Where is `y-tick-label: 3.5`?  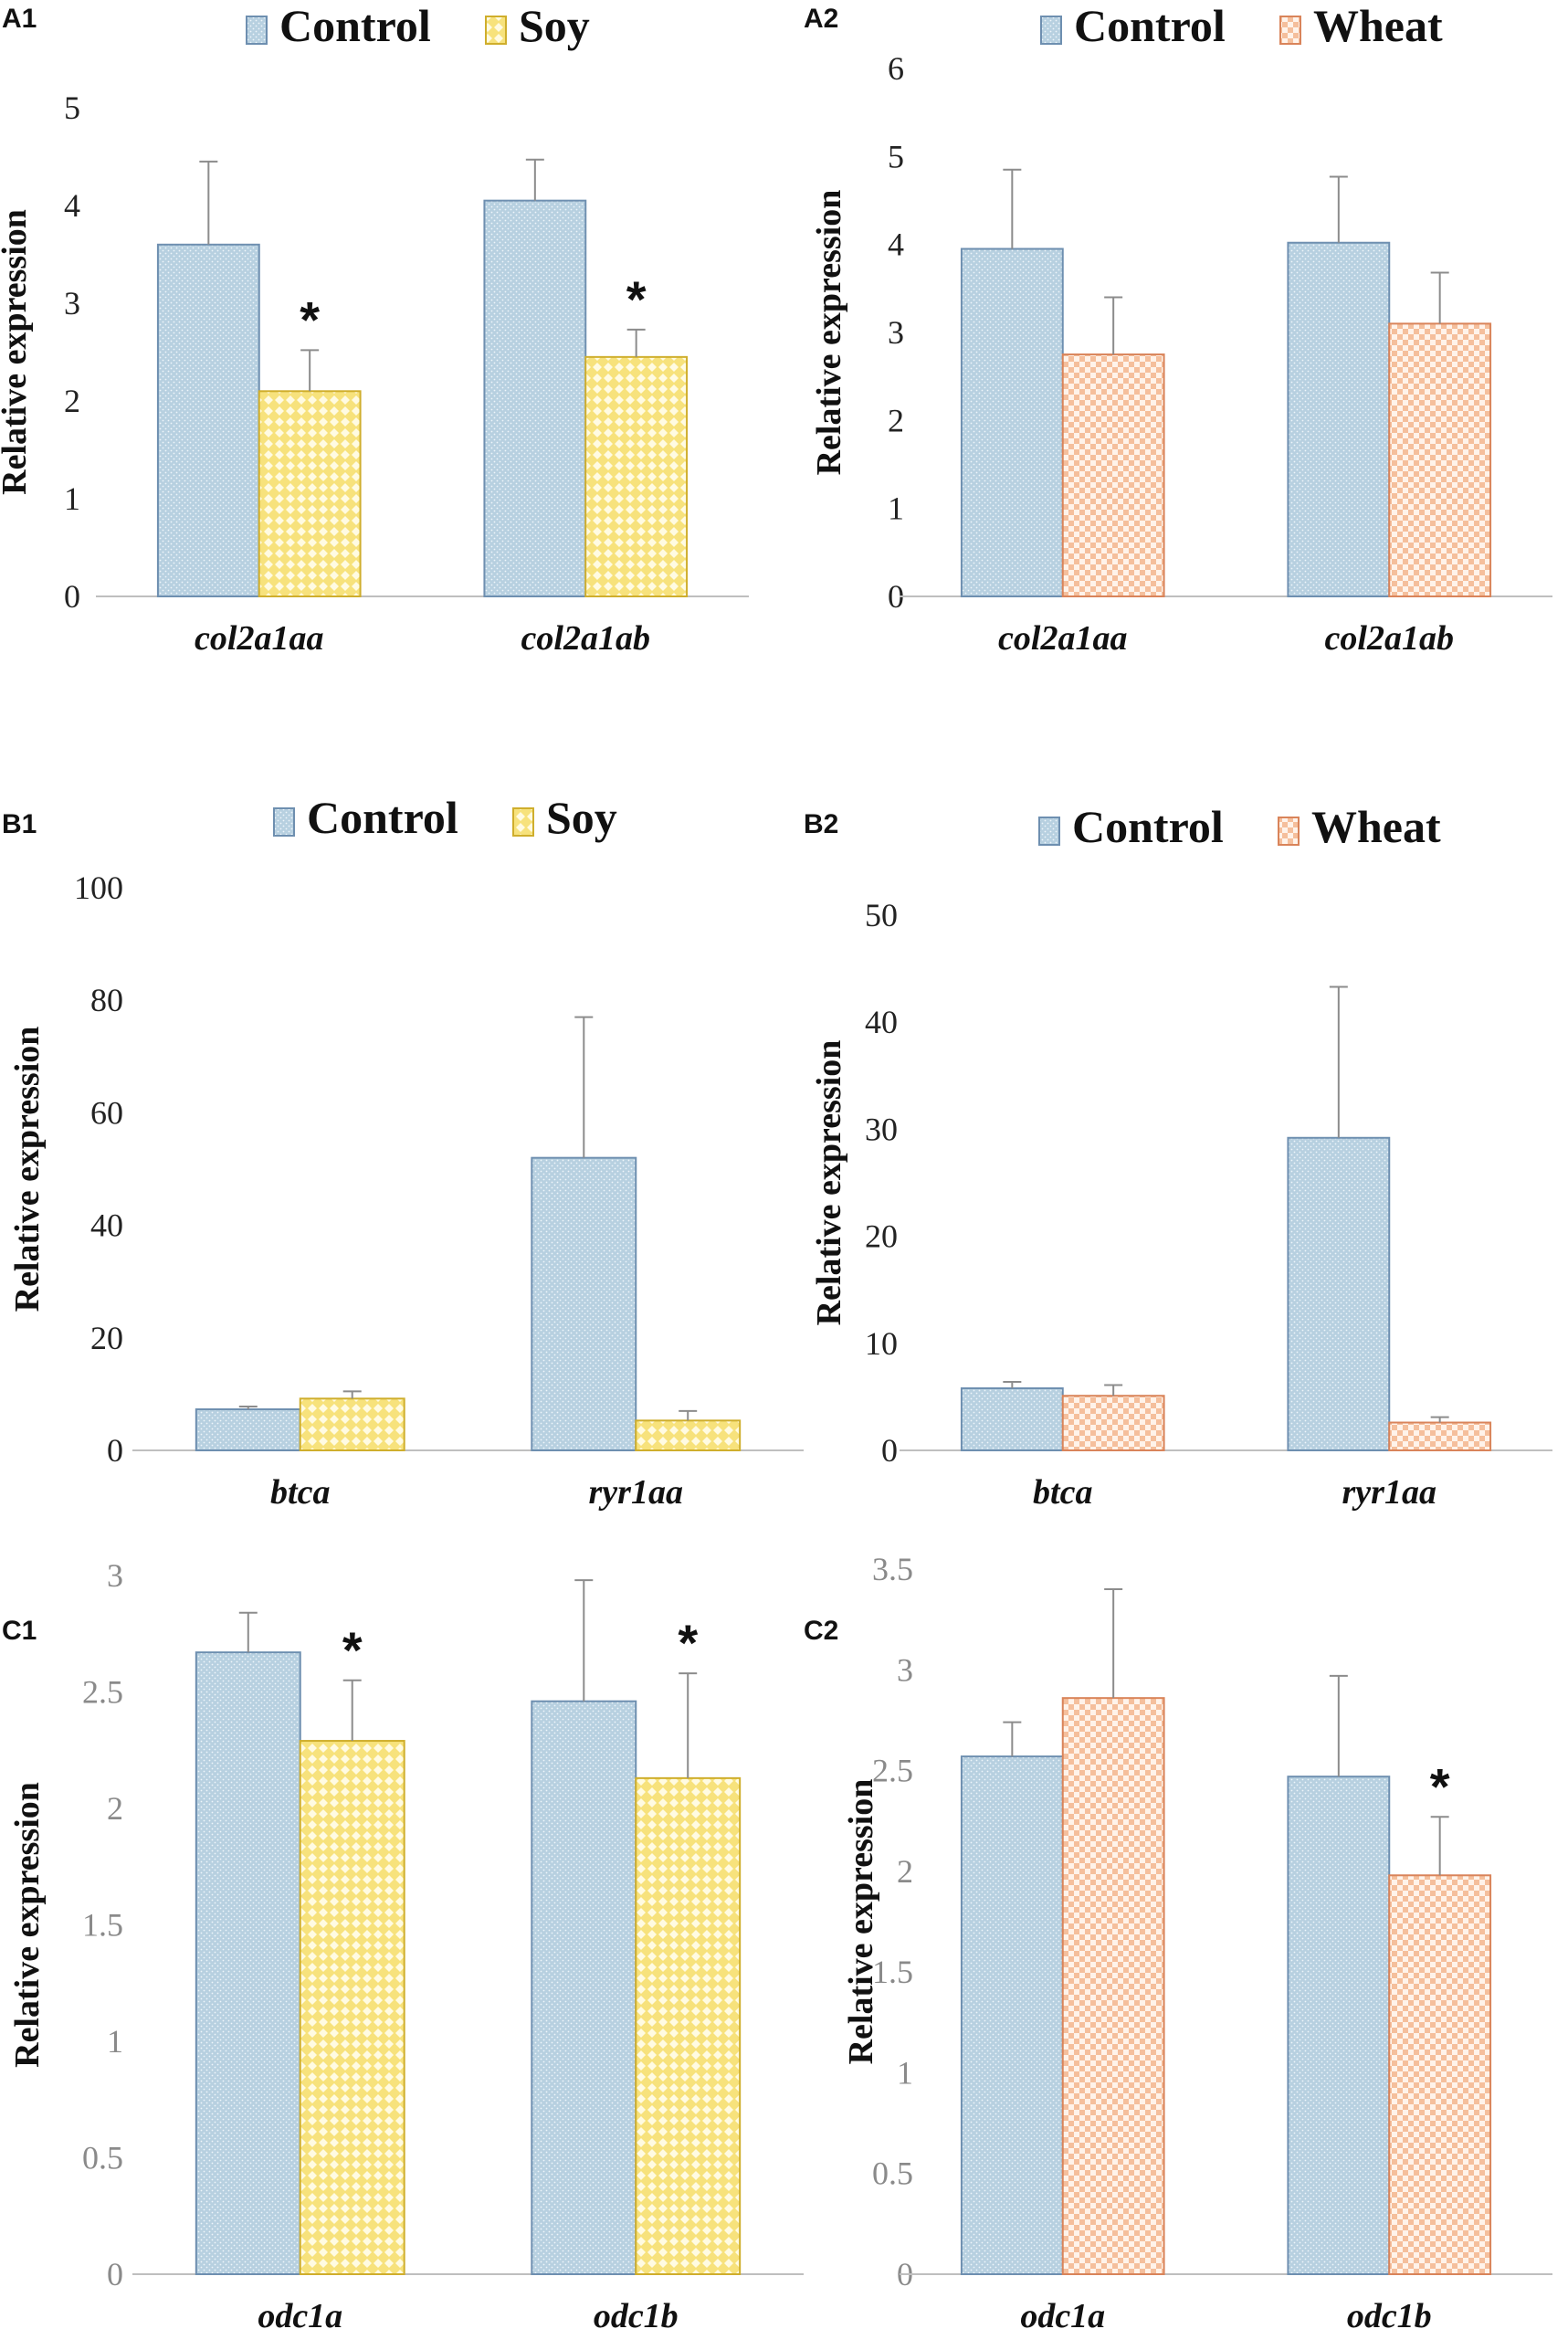
y-tick-label: 3.5 is located at coordinates (892, 1569).